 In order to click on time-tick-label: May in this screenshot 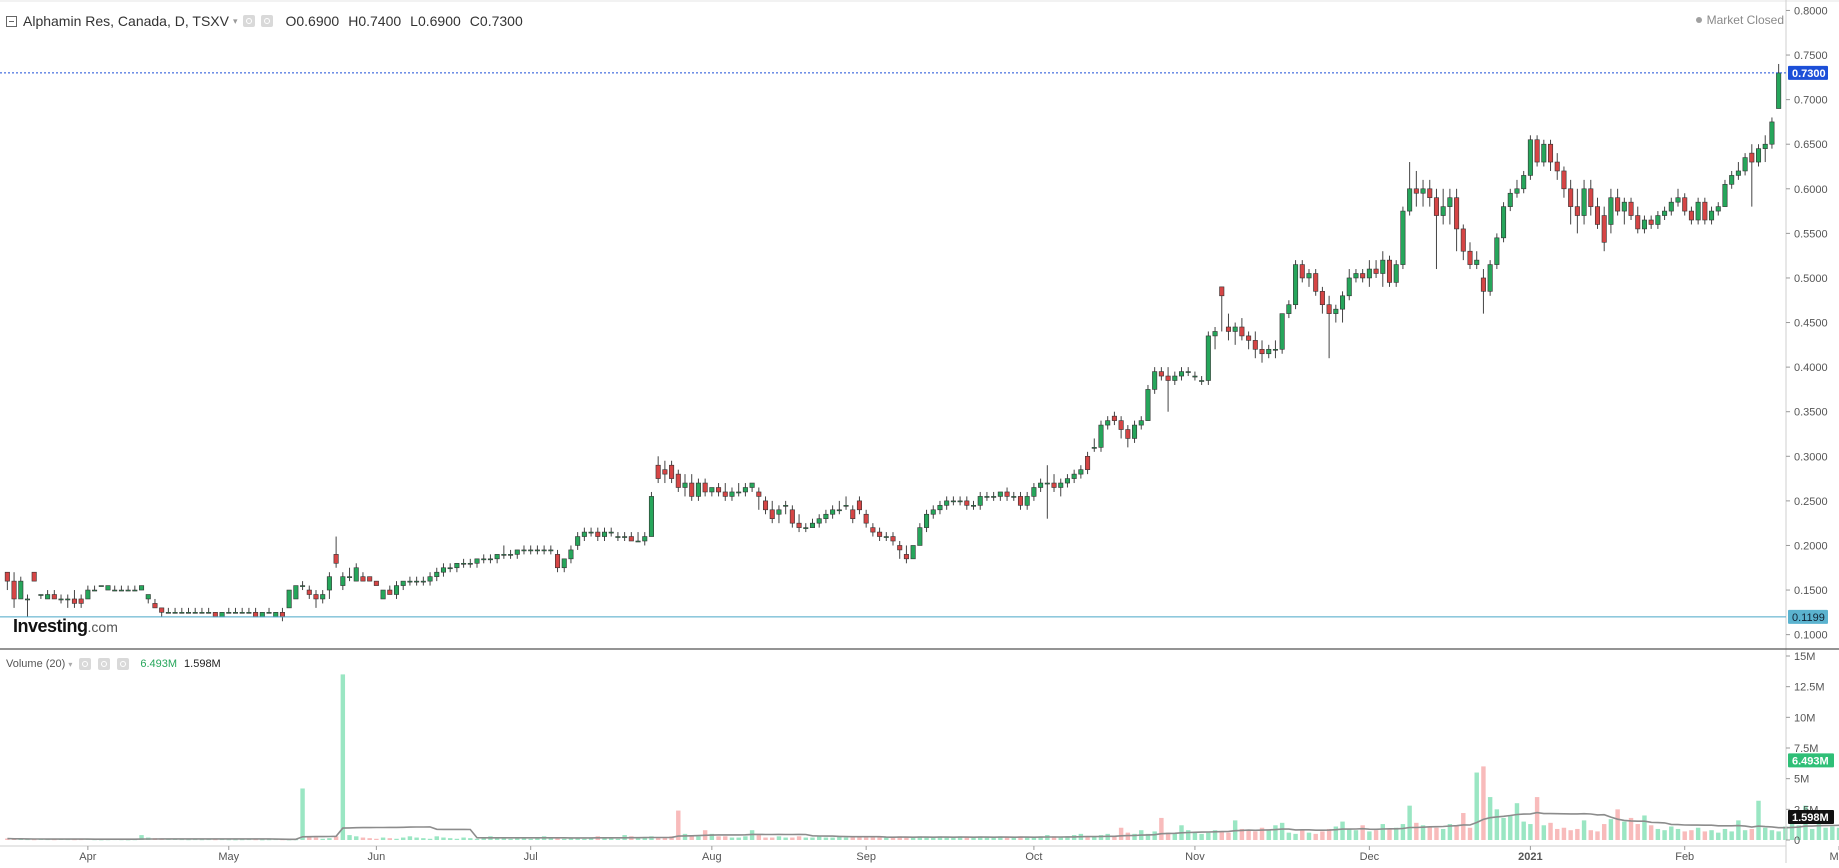, I will do `click(228, 857)`.